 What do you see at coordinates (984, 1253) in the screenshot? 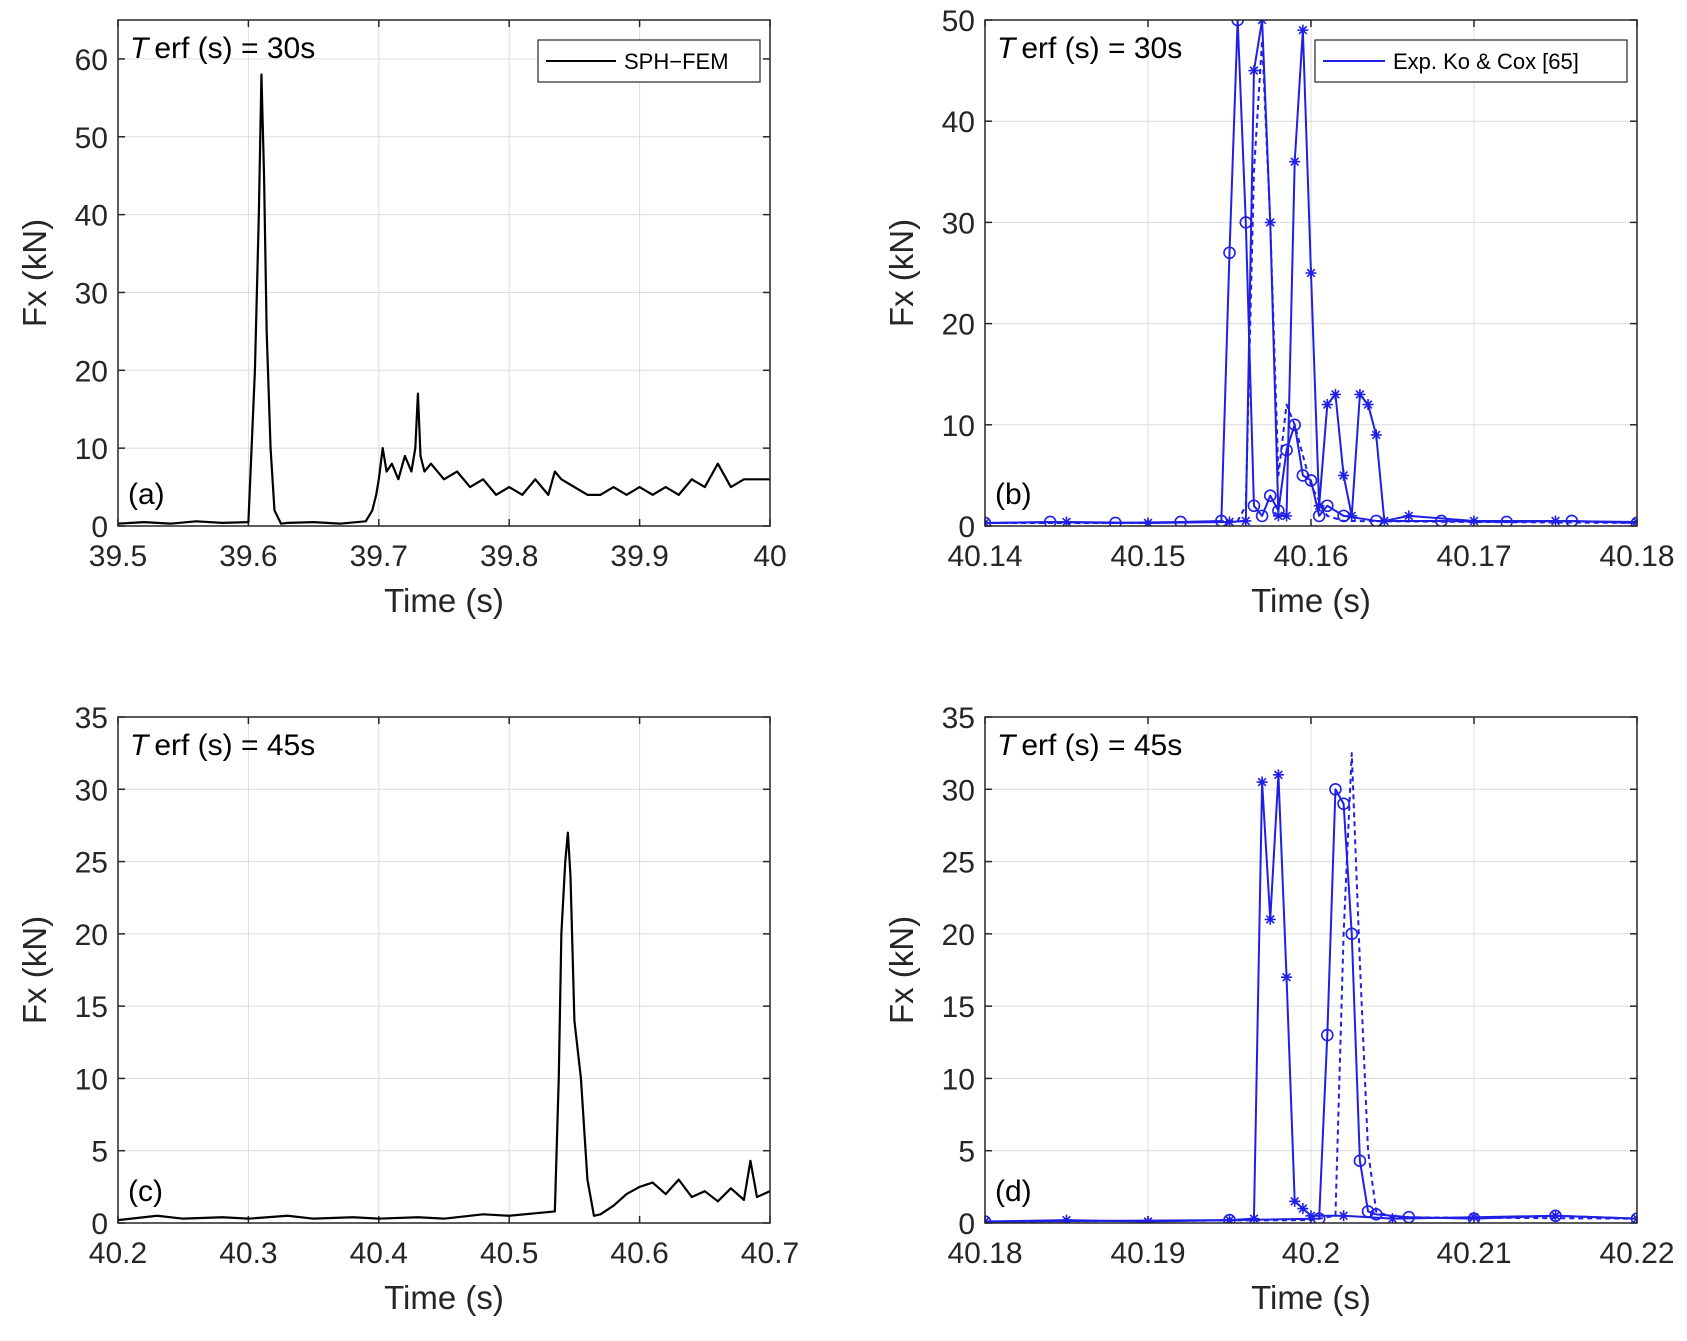
I see `x-tick-label: 40.18` at bounding box center [984, 1253].